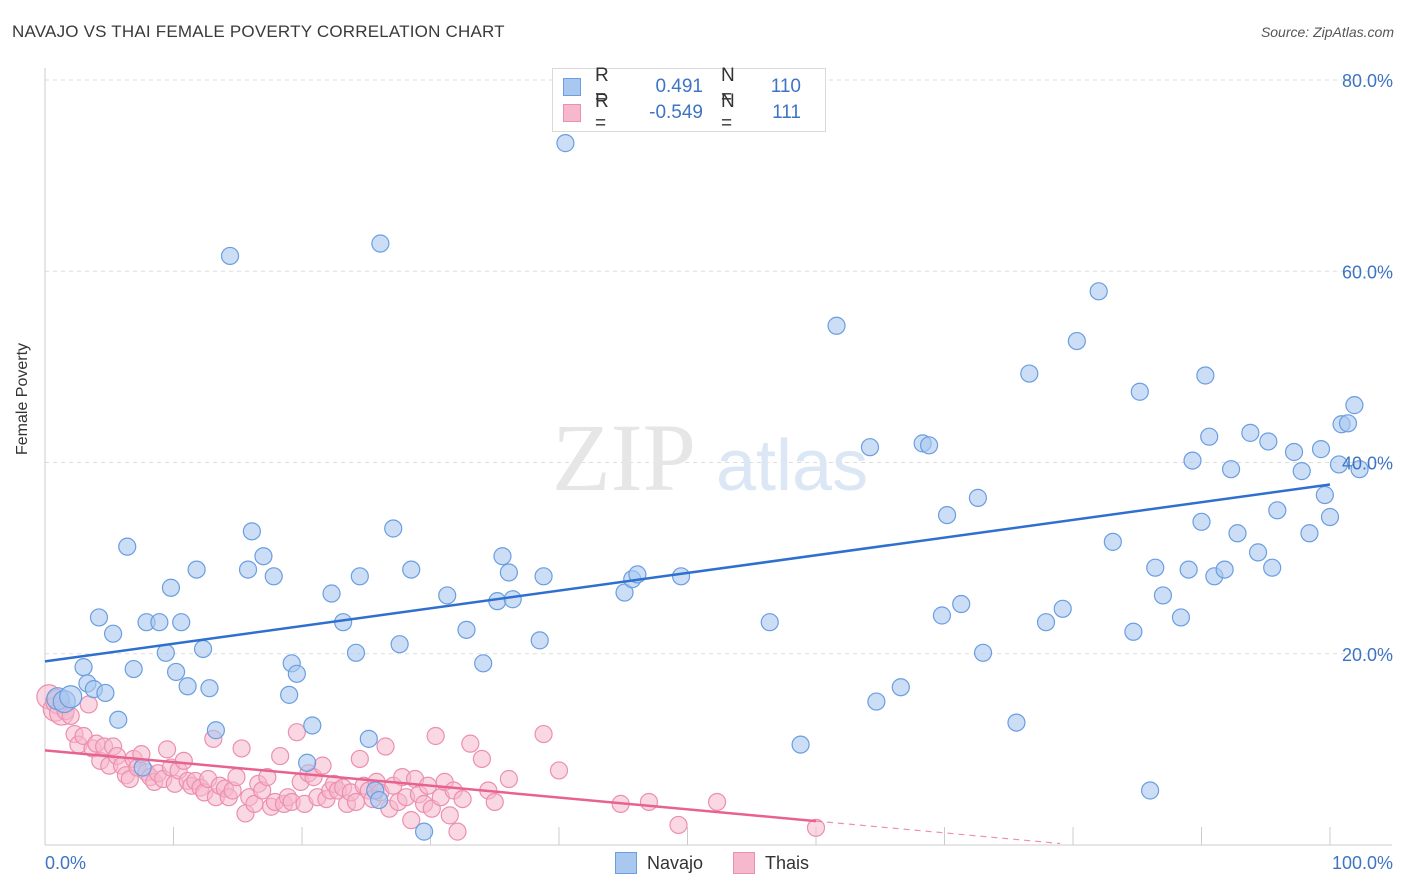 Image resolution: width=1406 pixels, height=892 pixels. I want to click on y-tick-label: 20.0%, so click(1367, 655).